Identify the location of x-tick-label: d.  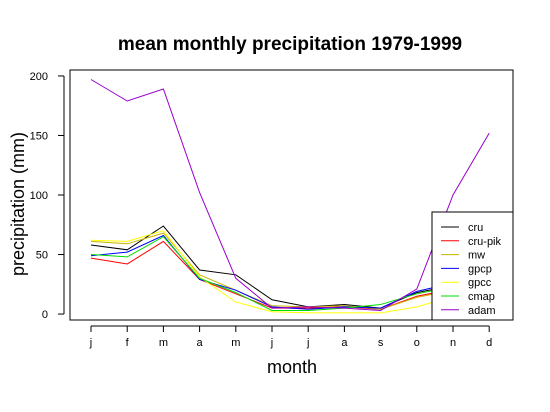
(489, 343).